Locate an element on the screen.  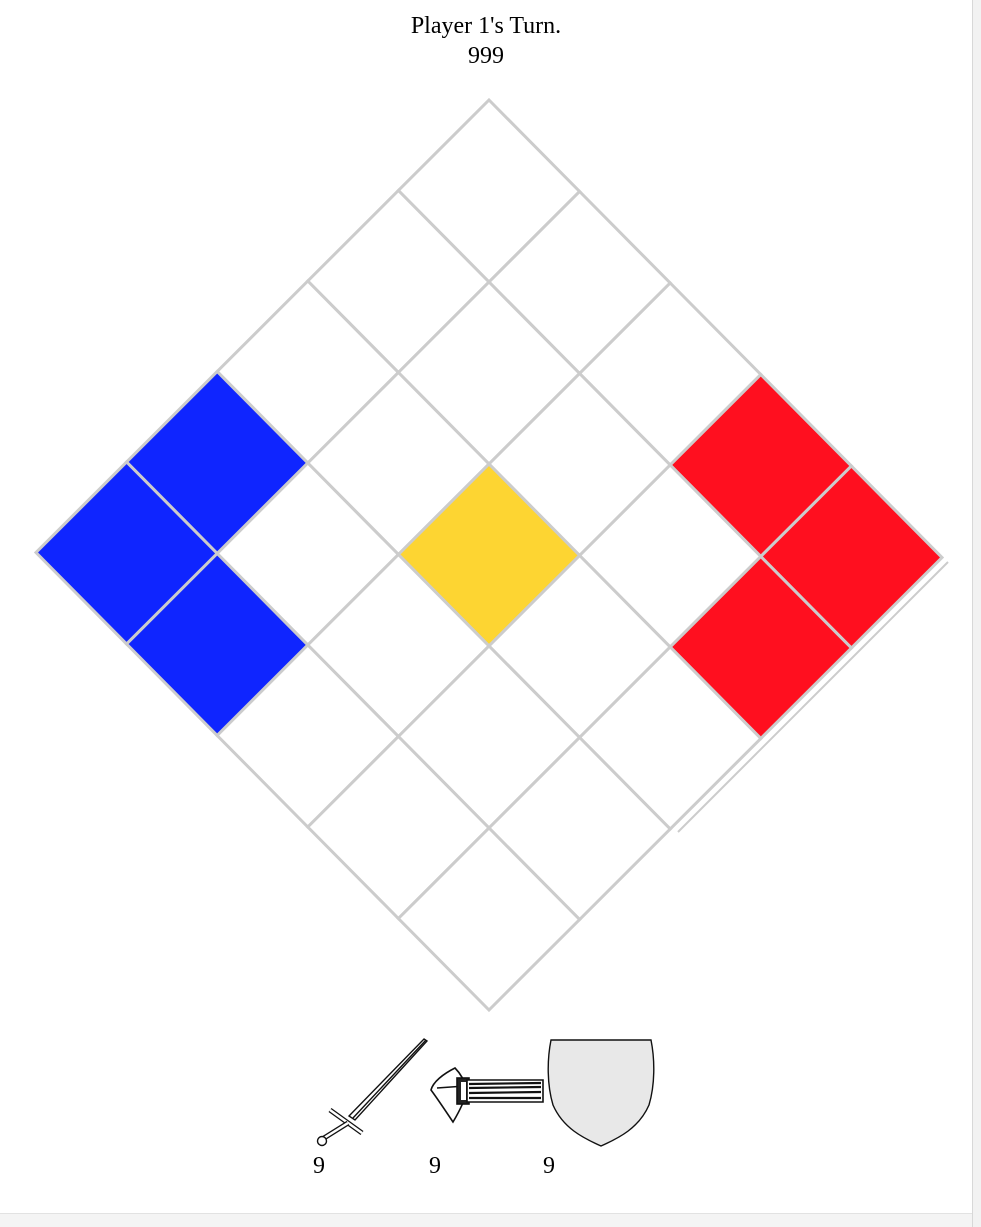
turn-indicator: Player 1's Turn. is located at coordinates (486, 26).